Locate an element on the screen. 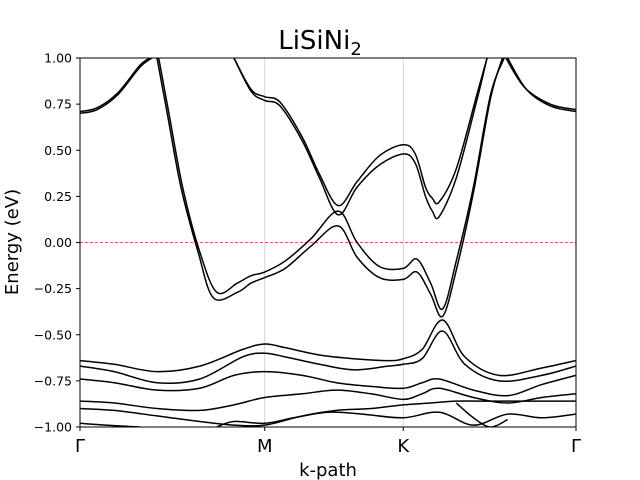 Image resolution: width=640 pixels, height=480 pixels. y-tick-label: 0.00 is located at coordinates (58, 242).